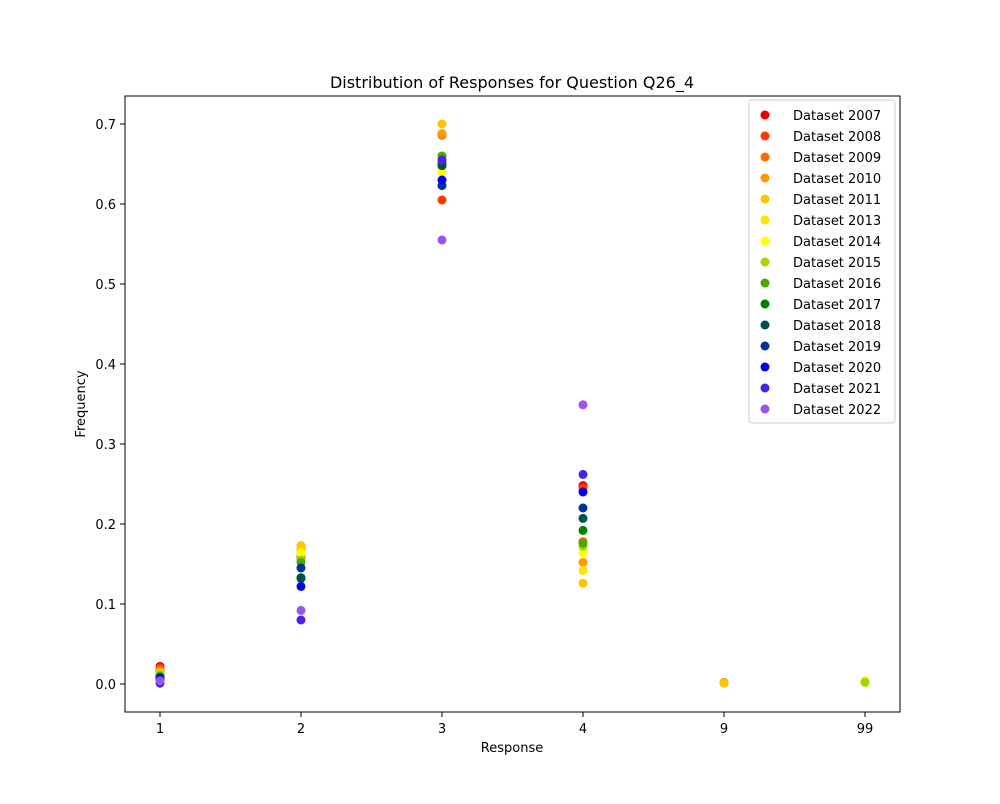 This screenshot has height=804, width=1000. What do you see at coordinates (837, 410) in the screenshot?
I see `legend-entry: Dataset 2022` at bounding box center [837, 410].